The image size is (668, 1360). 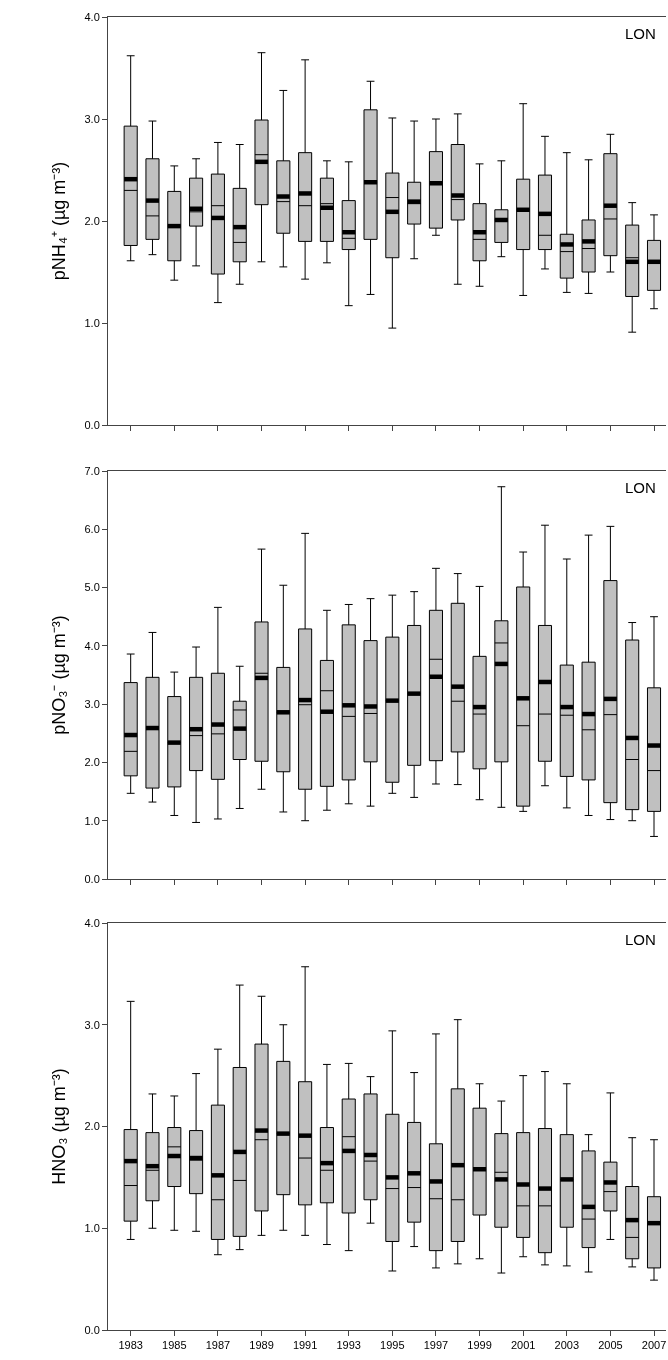 I want to click on x-tick-label: 1993, so click(x=348, y=1345).